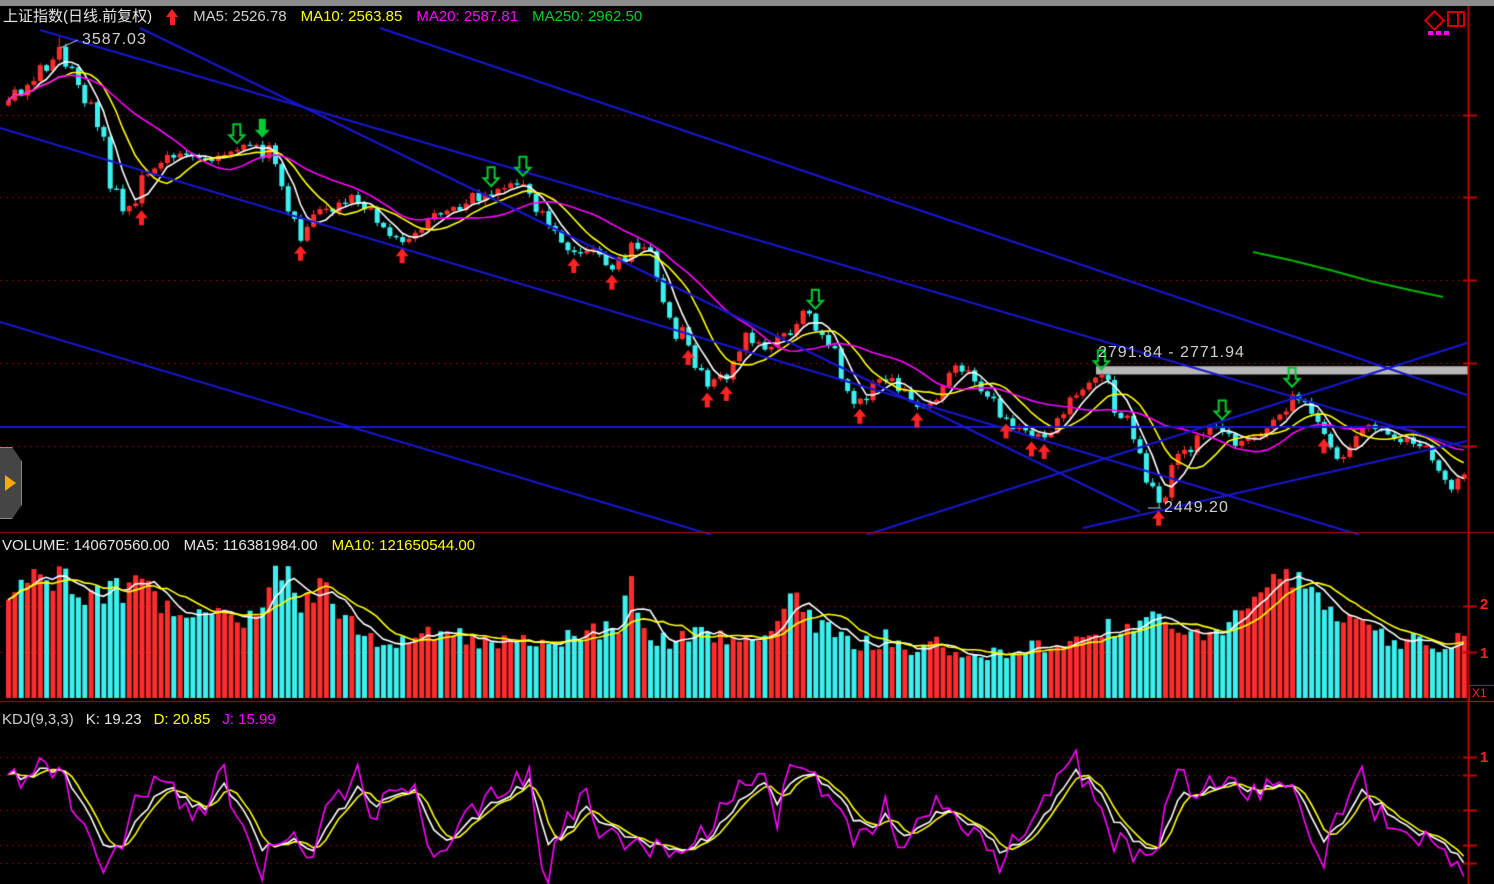 Image resolution: width=1494 pixels, height=884 pixels. I want to click on volume-axis-label-2: 2, so click(1484, 604).